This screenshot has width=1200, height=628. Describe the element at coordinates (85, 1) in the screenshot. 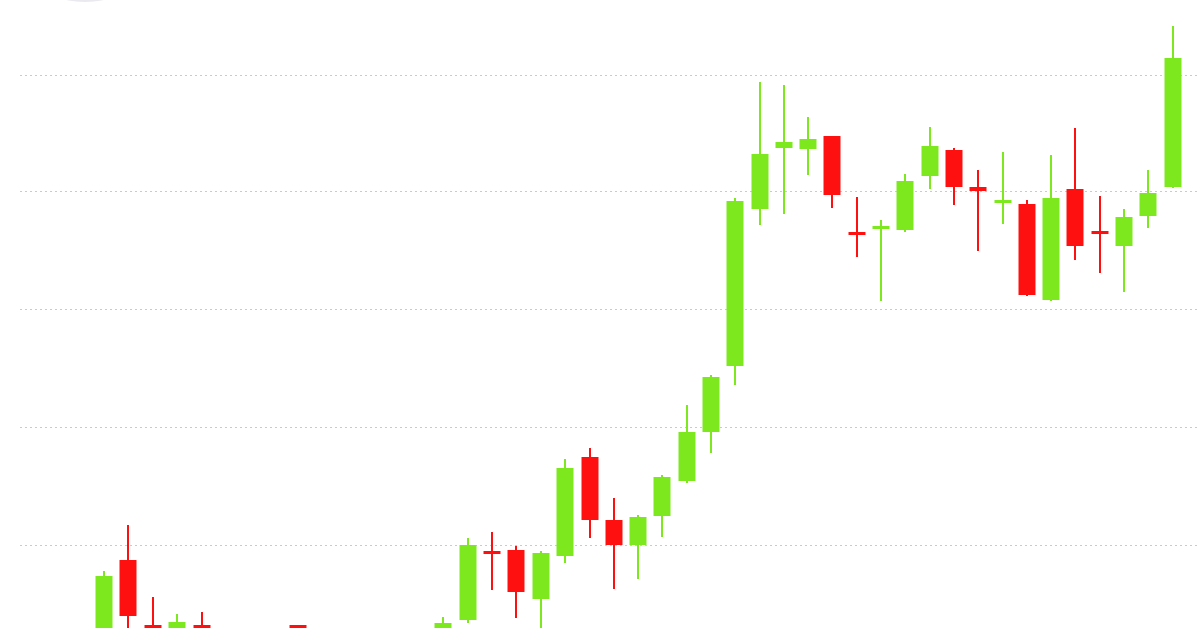

I see `corner-badge` at that location.